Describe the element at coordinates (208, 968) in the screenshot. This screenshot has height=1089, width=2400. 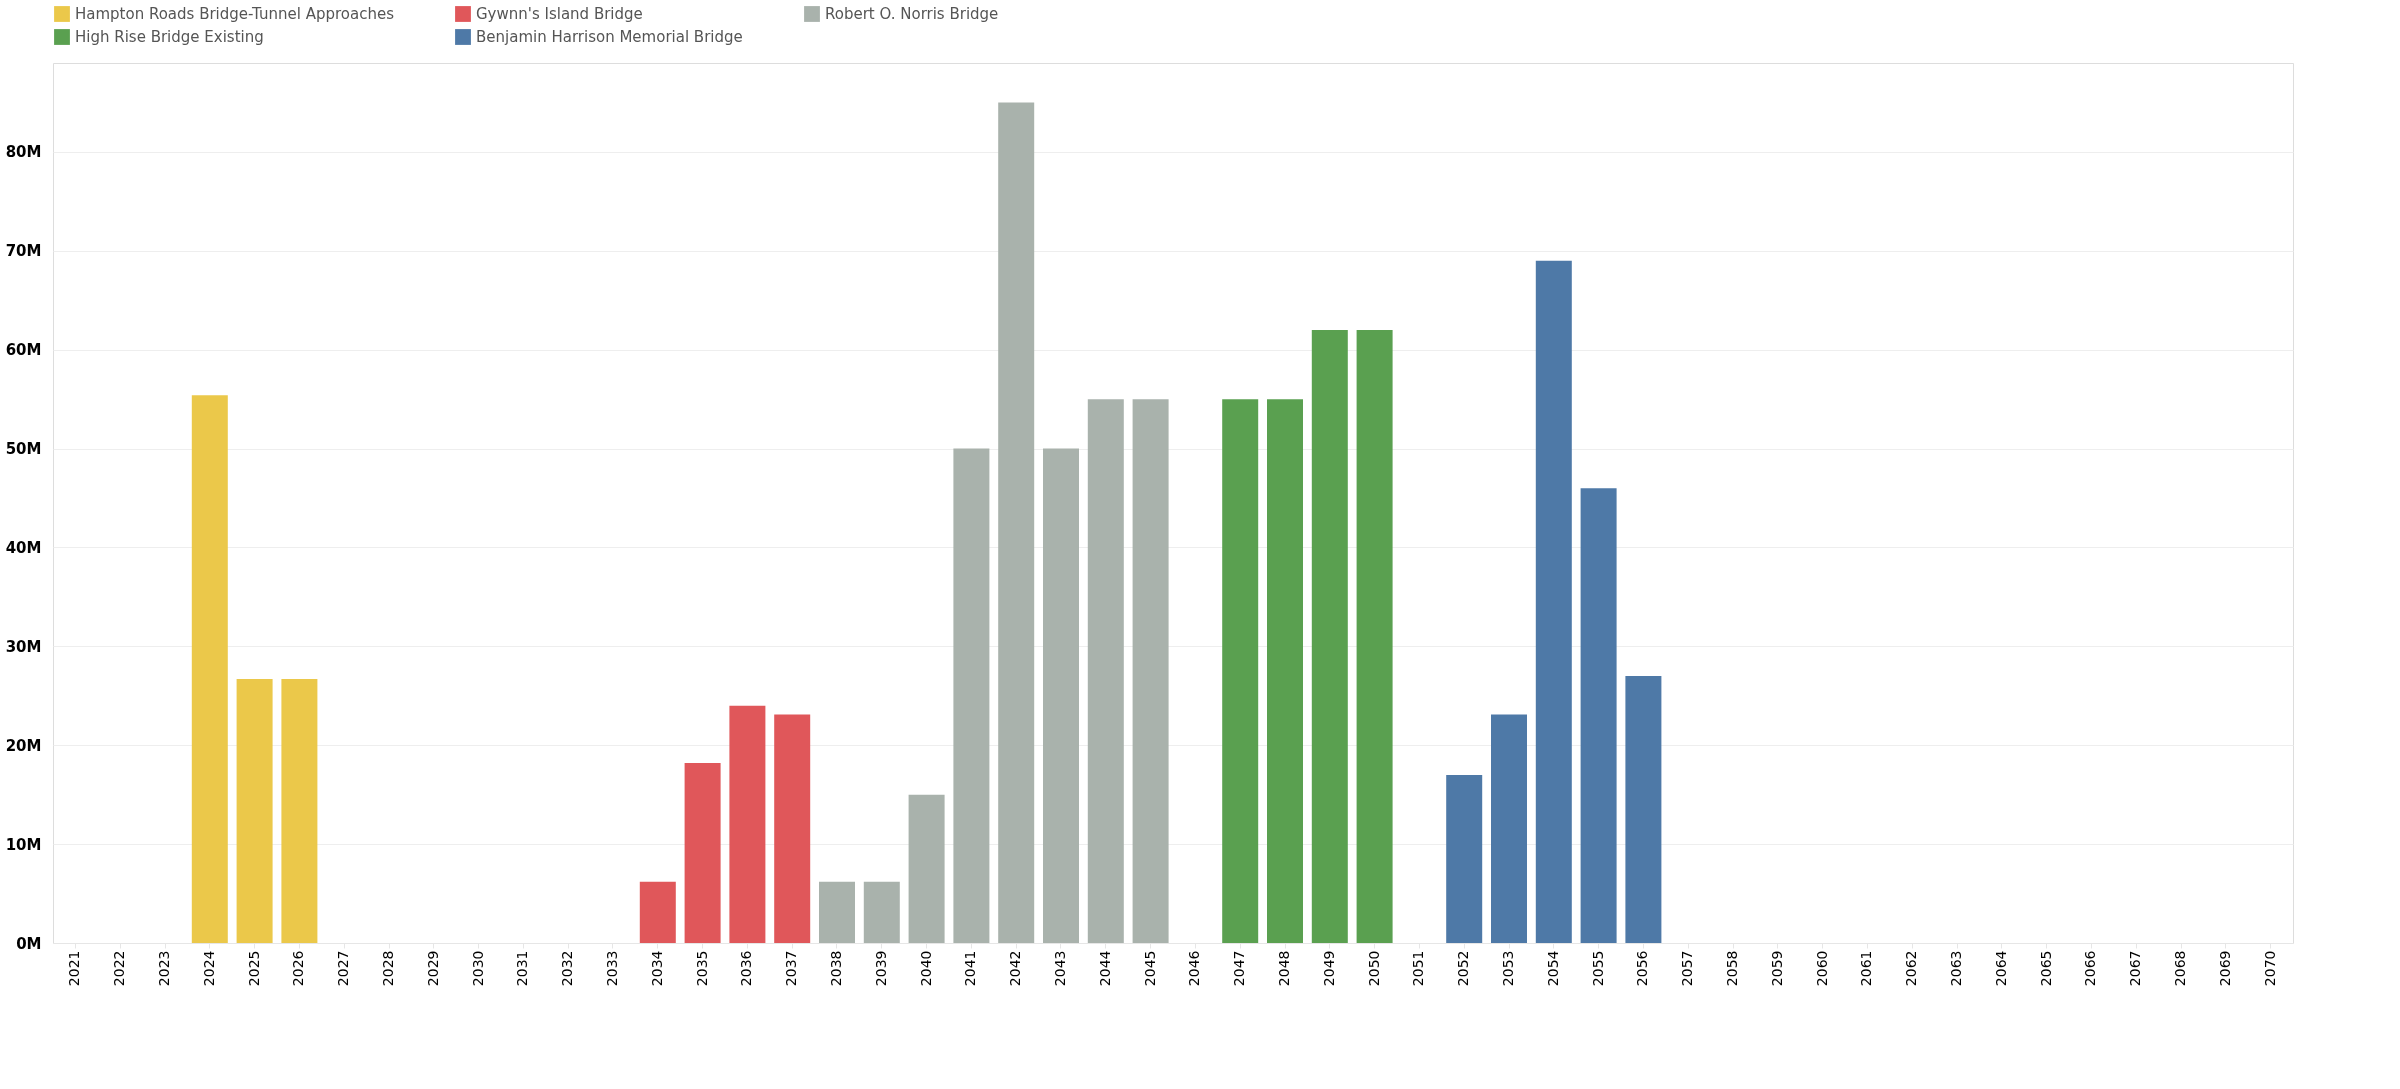
I see `x-tick-label: 2024` at that location.